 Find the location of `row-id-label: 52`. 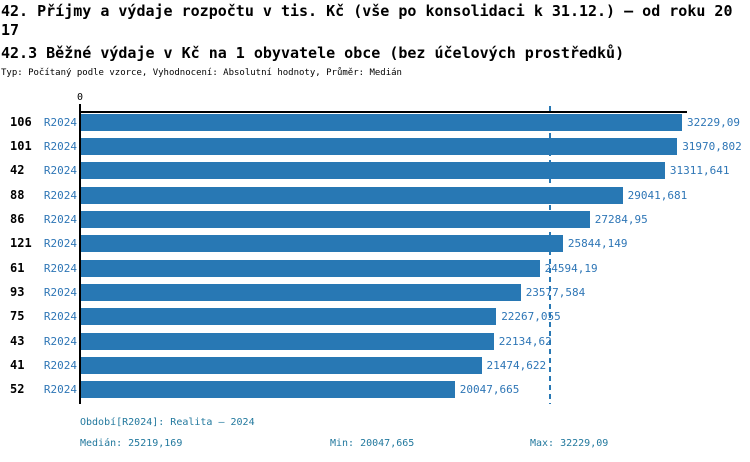

row-id-label: 52 is located at coordinates (17, 389).